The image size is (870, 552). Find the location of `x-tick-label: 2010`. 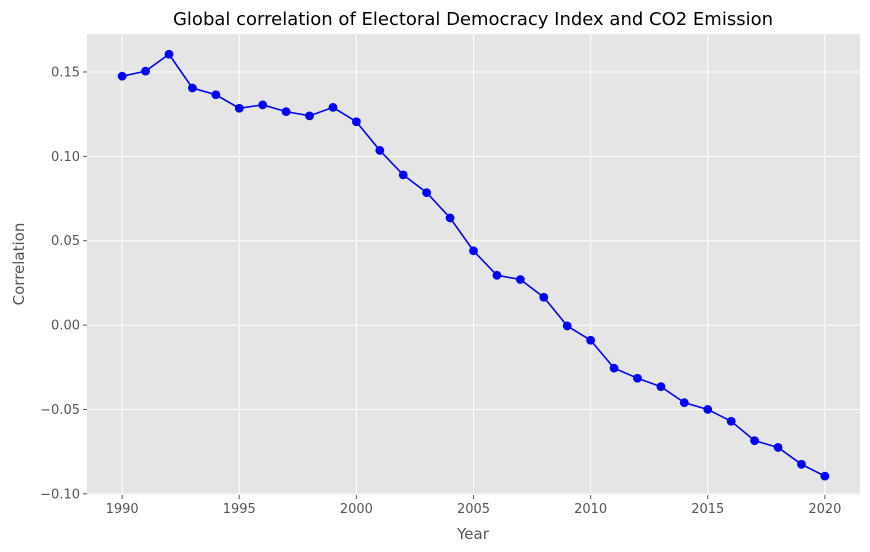

x-tick-label: 2010 is located at coordinates (590, 509).